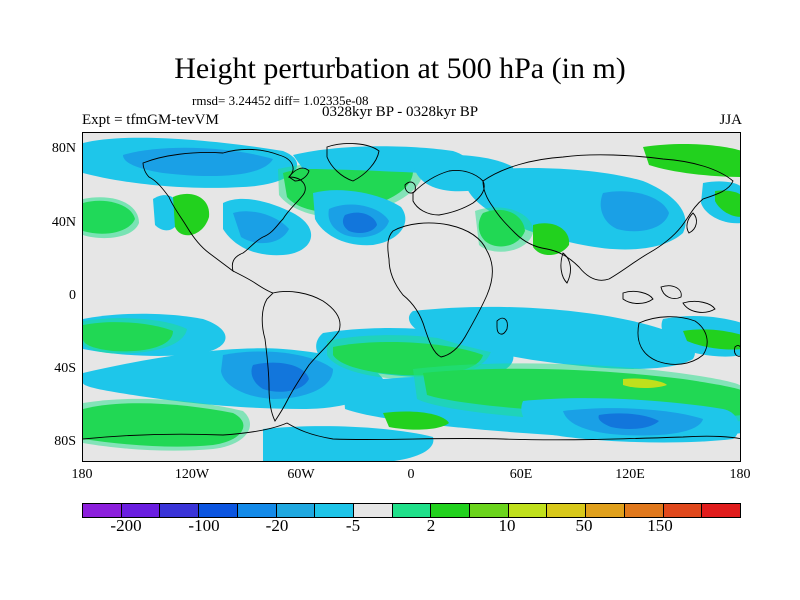 This screenshot has width=800, height=600. I want to click on experiment-label: Expt = tfmGM-tevVM, so click(150, 120).